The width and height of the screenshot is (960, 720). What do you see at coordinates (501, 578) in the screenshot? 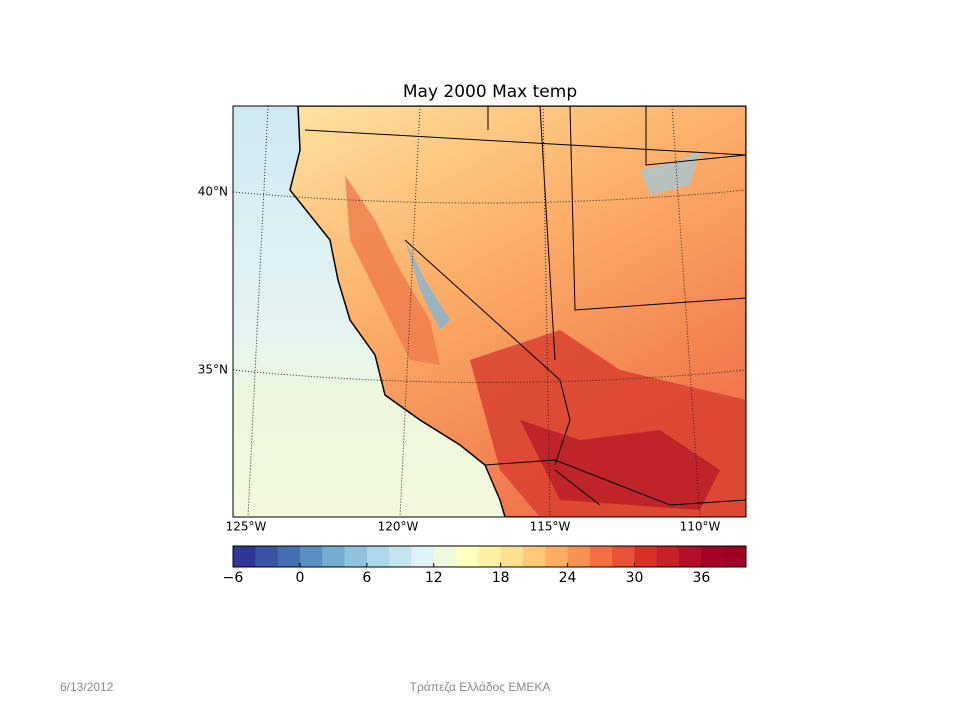
I see `colorbar-tick-label: 18` at bounding box center [501, 578].